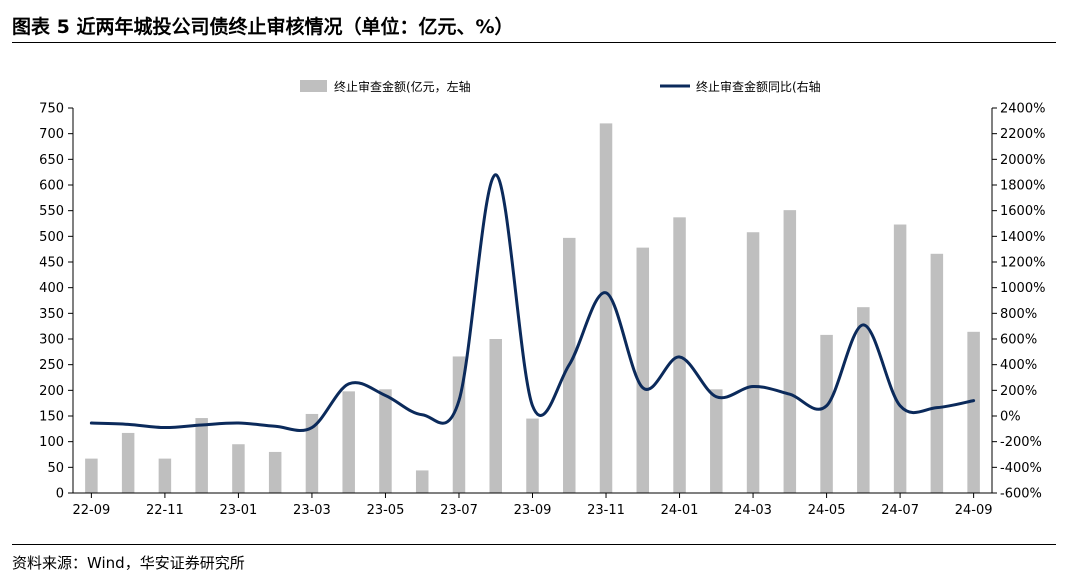 The height and width of the screenshot is (583, 1080). I want to click on title-divider, so click(534, 42).